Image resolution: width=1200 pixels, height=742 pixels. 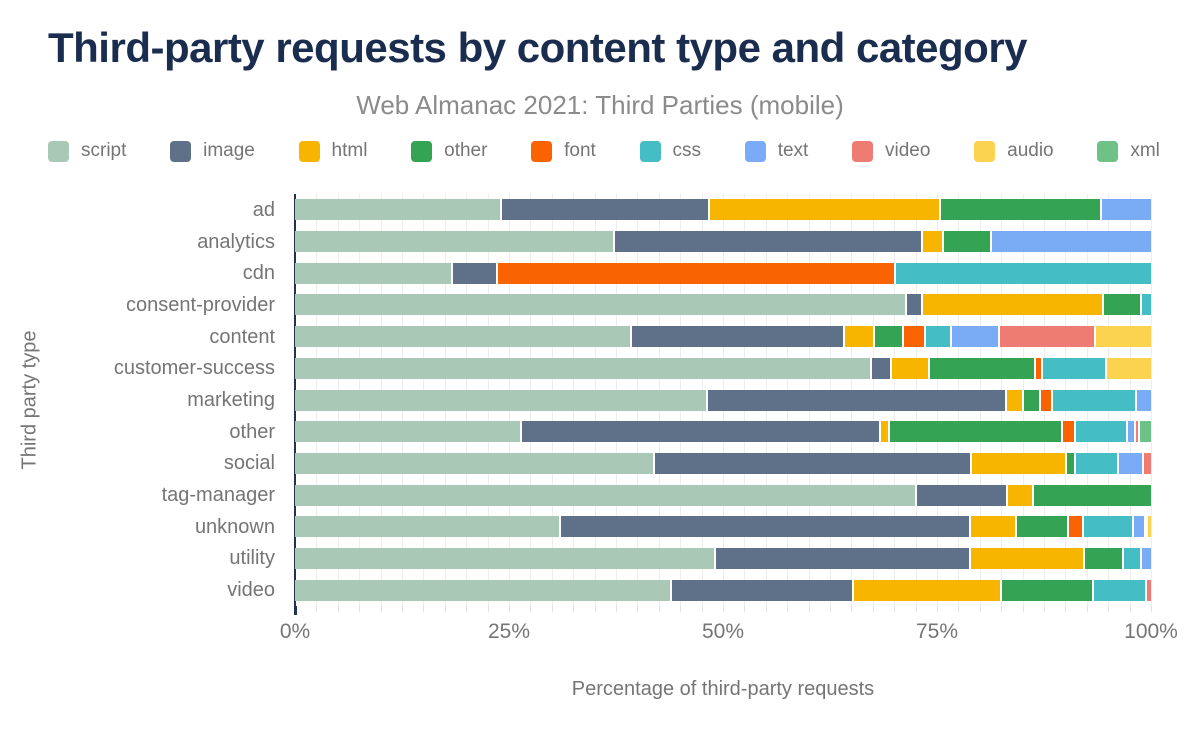 I want to click on bar-segment-utility-image, so click(x=844, y=558).